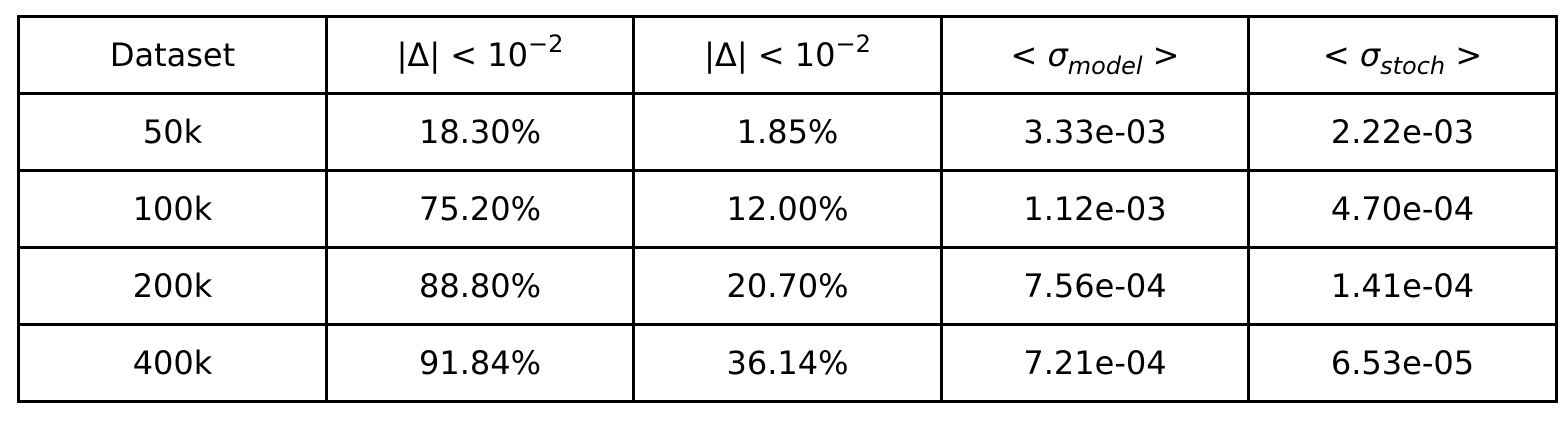 The image size is (1567, 427). I want to click on table-cell-sigma-stoch: 6.53e-05, so click(1402, 363).